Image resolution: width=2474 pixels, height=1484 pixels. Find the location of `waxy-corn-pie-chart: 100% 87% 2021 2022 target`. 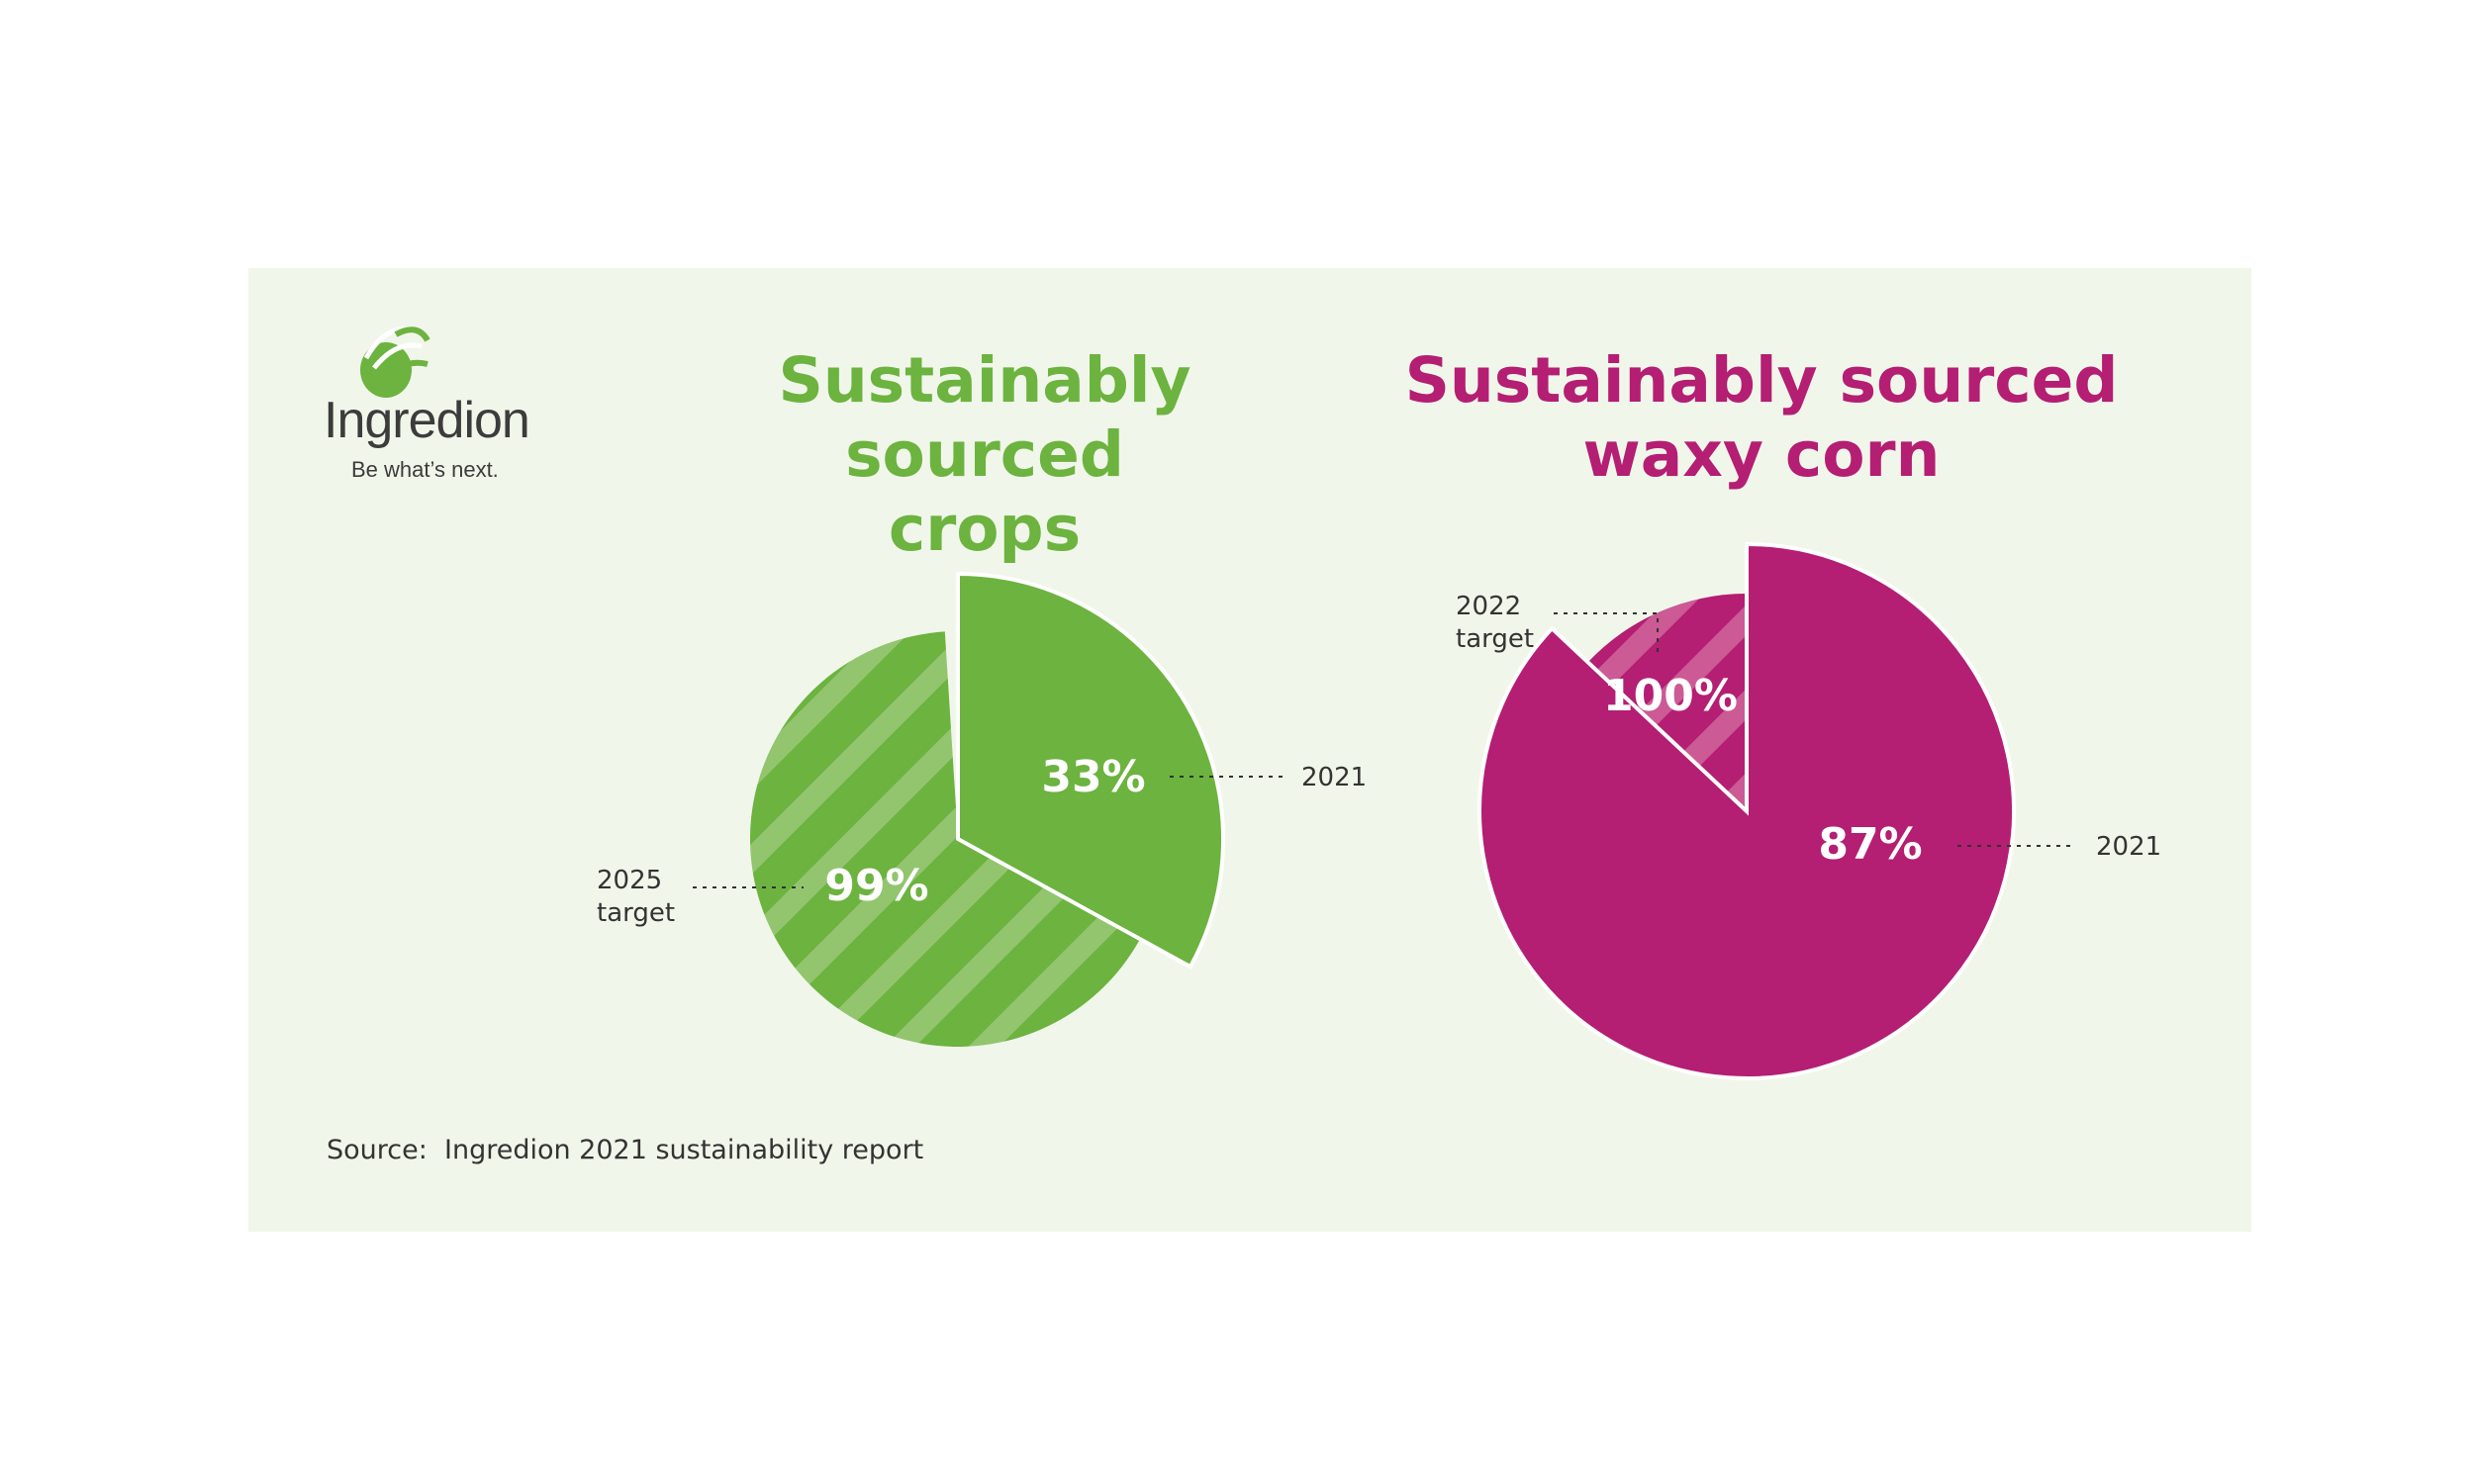

waxy-corn-pie-chart: 100% 87% 2021 2022 target is located at coordinates (1809, 810).